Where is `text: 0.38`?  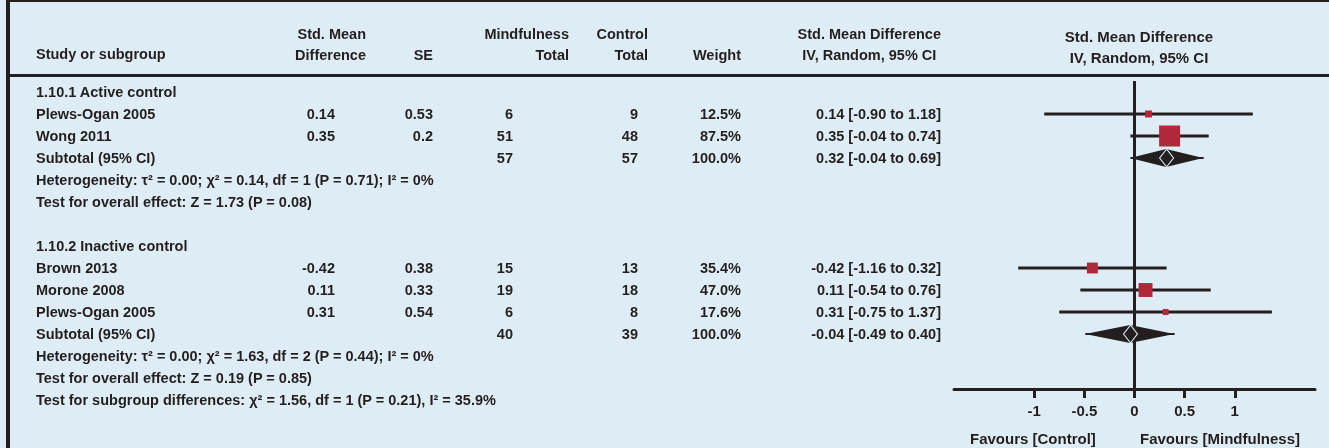
text: 0.38 is located at coordinates (418, 268).